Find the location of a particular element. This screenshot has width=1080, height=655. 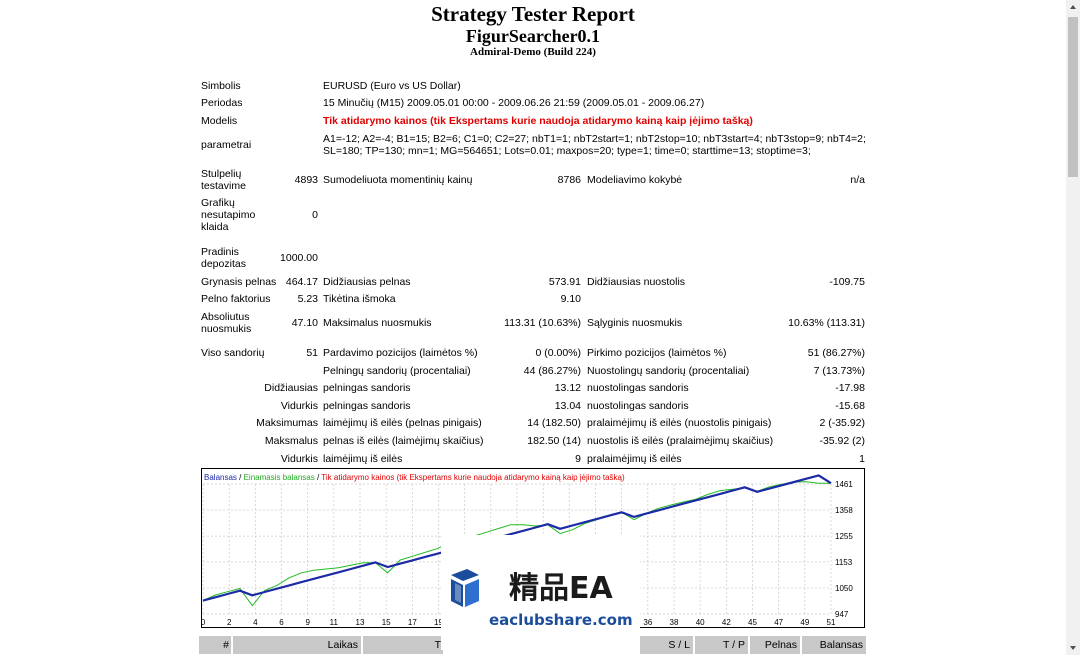

max-cons-losses-value: 2 (-35.92) is located at coordinates (842, 423).